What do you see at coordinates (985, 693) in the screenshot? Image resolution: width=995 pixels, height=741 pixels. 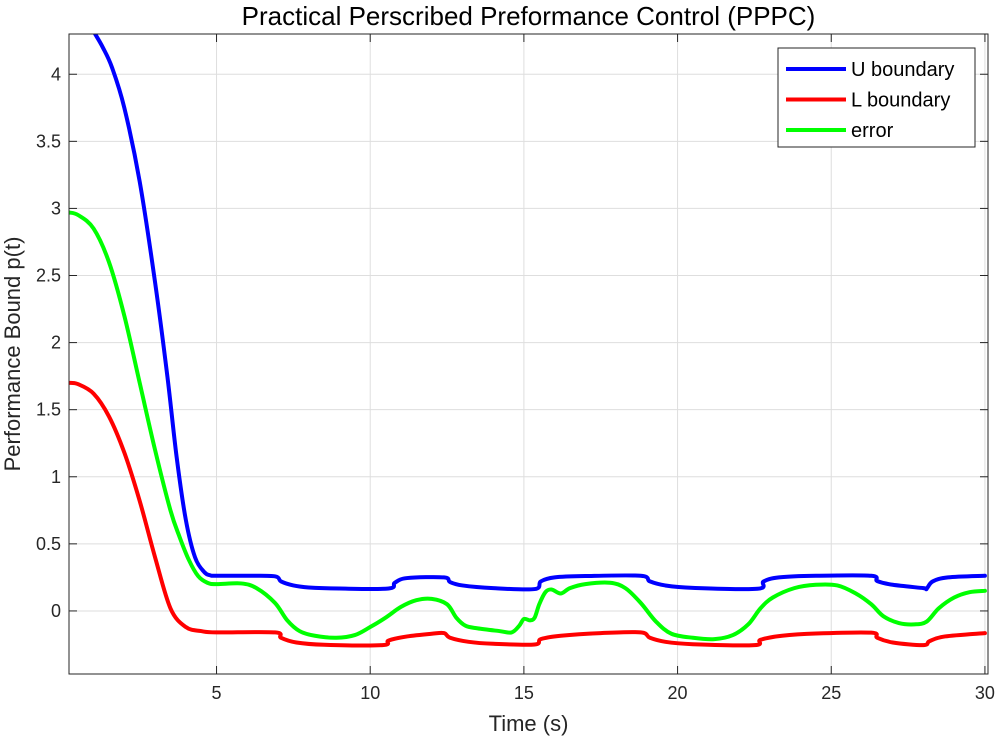 I see `x-tick-label: 30` at bounding box center [985, 693].